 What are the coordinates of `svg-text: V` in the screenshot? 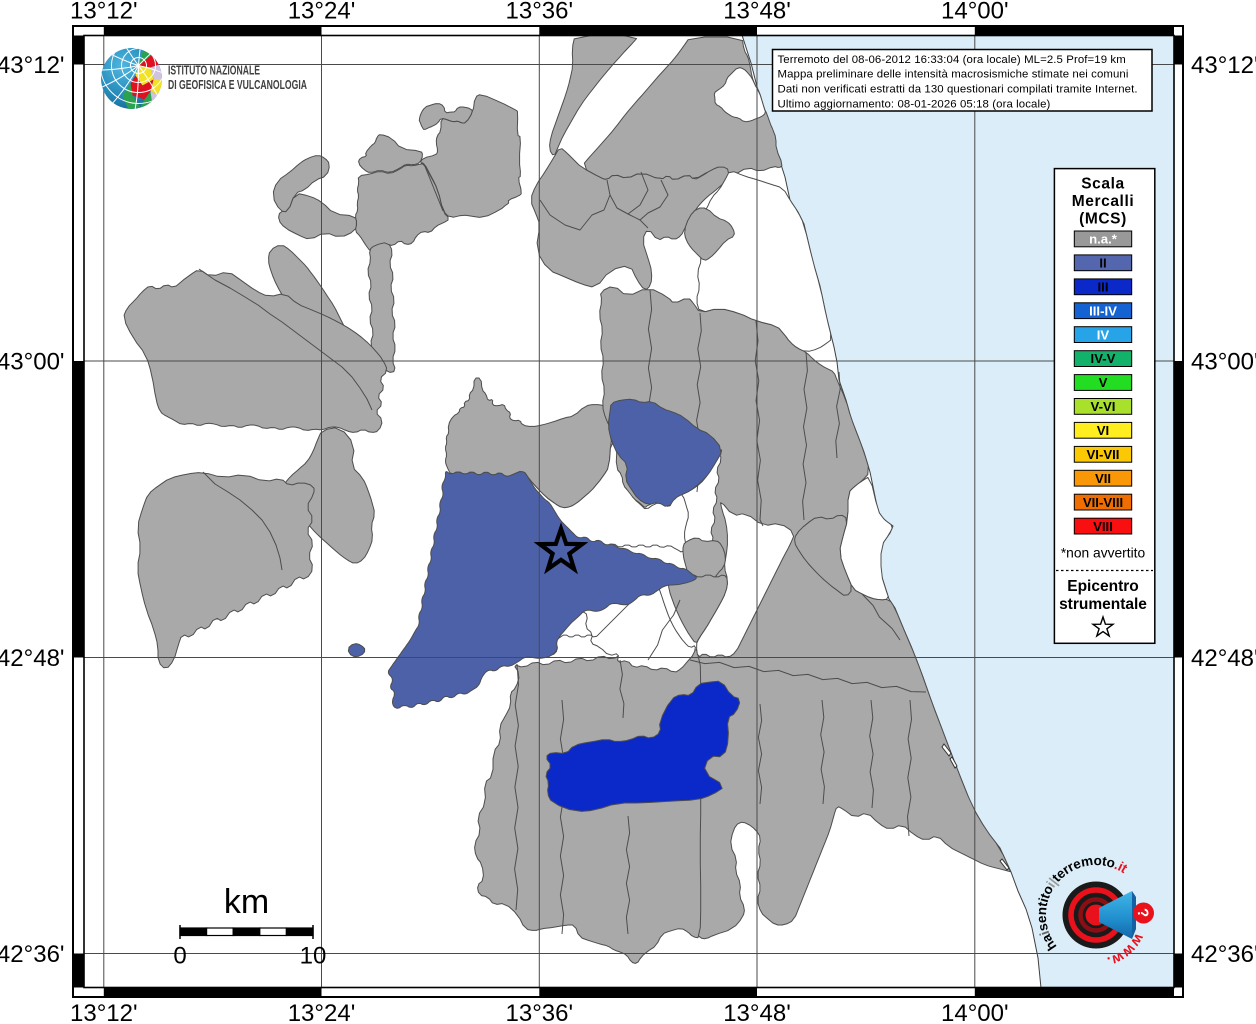 It's located at (1103, 382).